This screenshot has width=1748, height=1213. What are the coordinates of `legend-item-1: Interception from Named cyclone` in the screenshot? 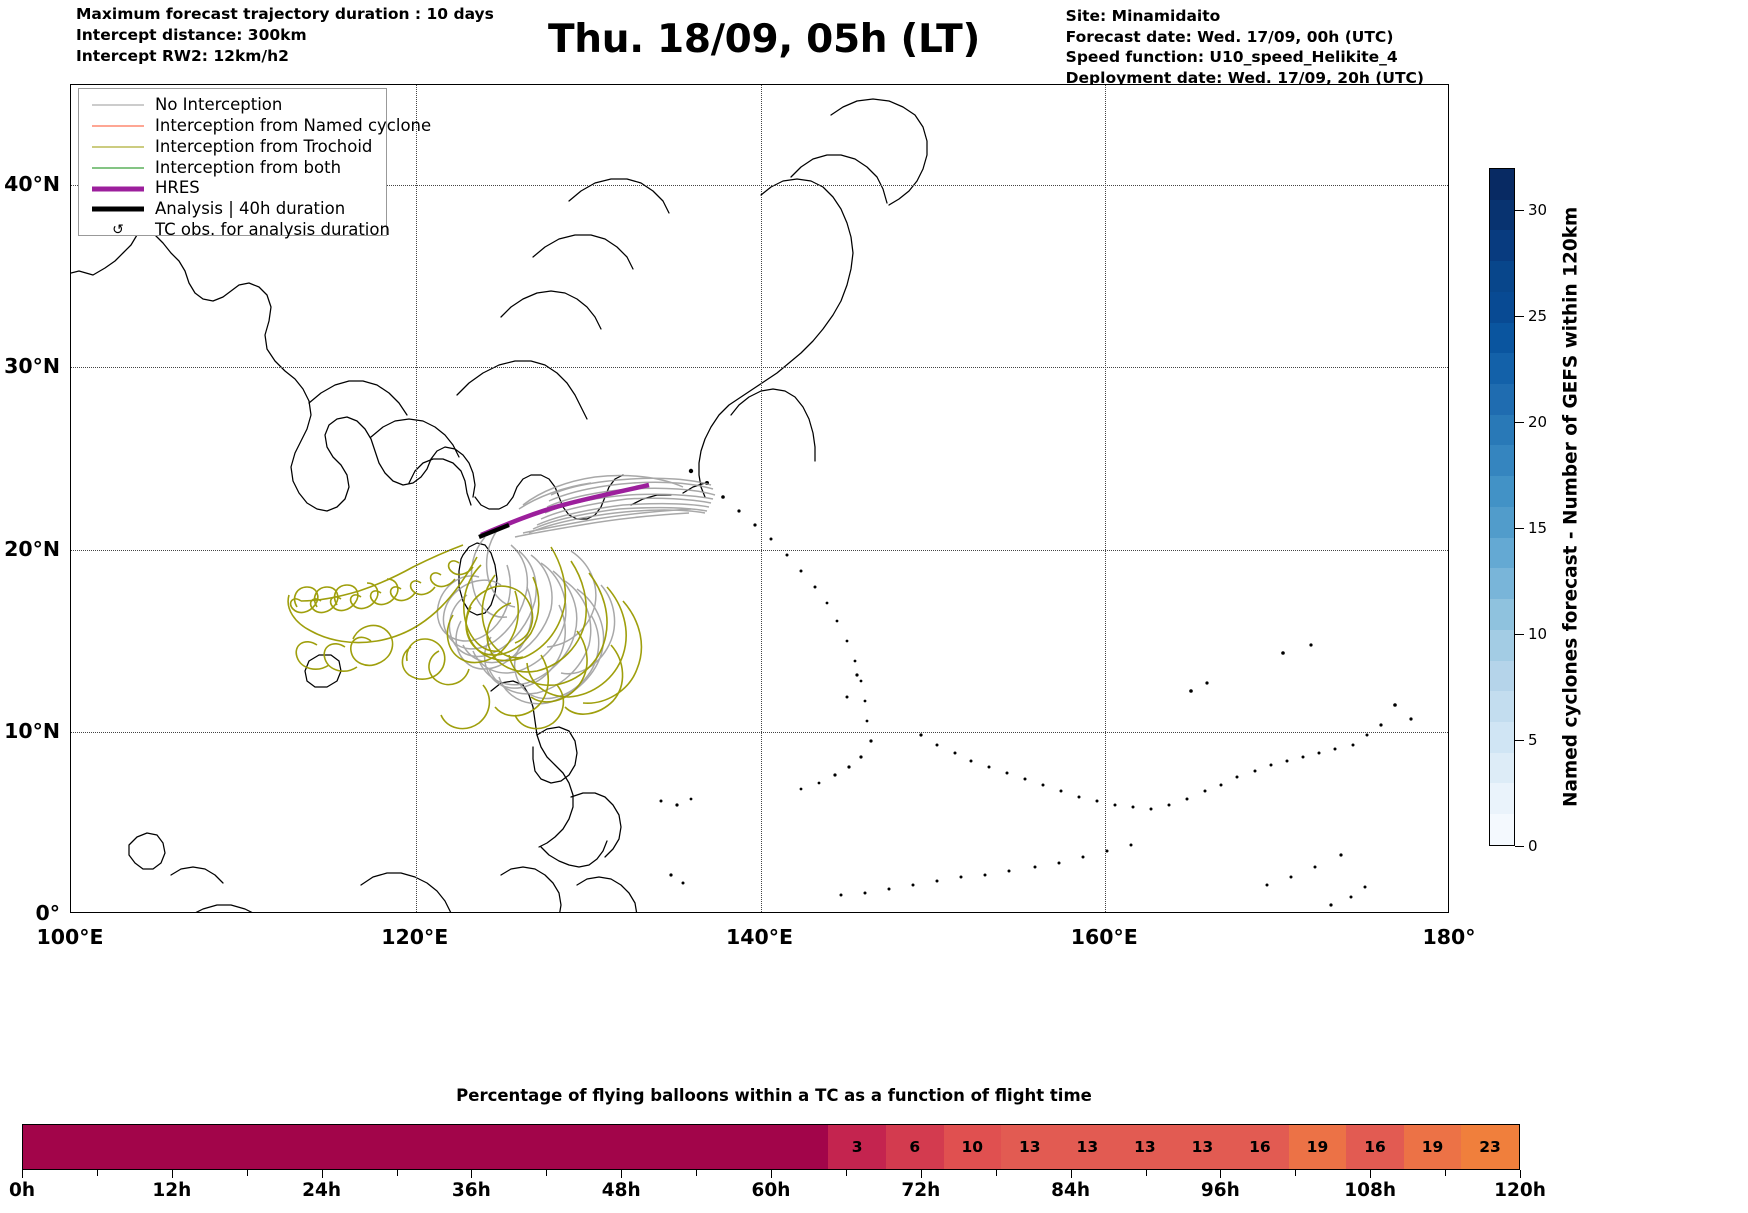 It's located at (259, 126).